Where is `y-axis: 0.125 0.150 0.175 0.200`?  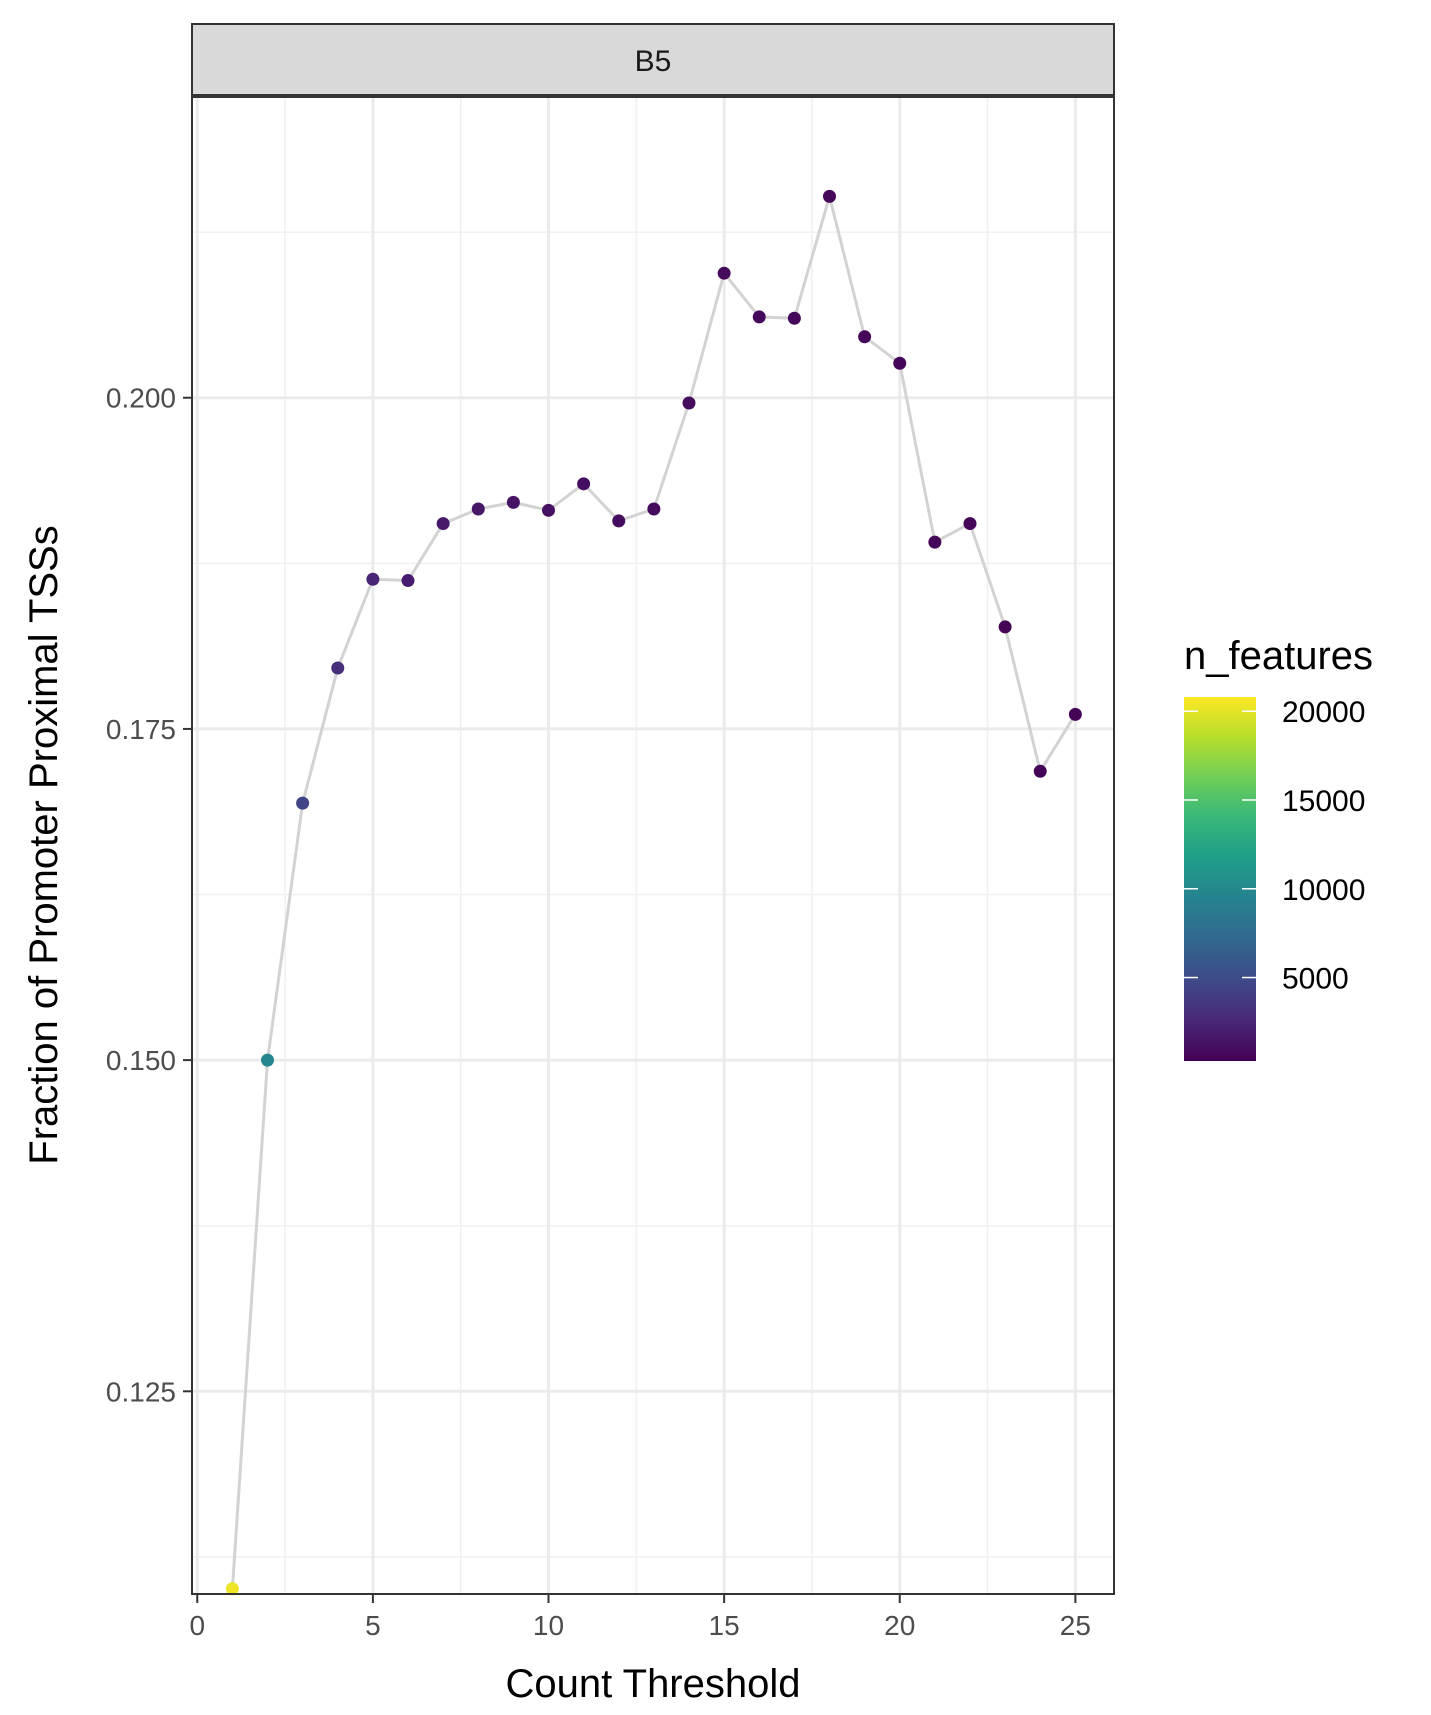 y-axis: 0.125 0.150 0.175 0.200 is located at coordinates (149, 895).